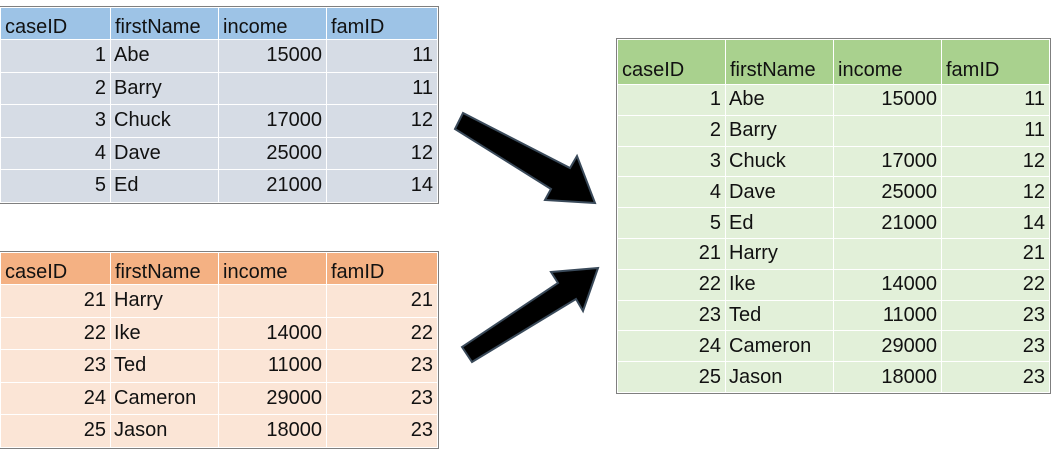 The height and width of the screenshot is (461, 1051). Describe the element at coordinates (671, 192) in the screenshot. I see `cell-caseid: 4` at that location.